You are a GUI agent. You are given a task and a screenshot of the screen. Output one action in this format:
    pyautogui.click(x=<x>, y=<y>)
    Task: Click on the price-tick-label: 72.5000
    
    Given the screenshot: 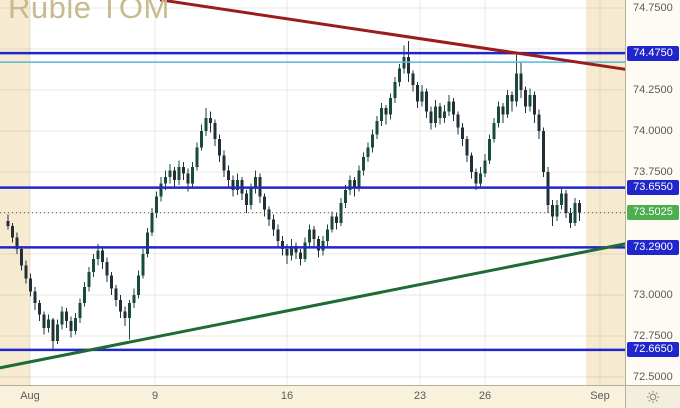 What is the action you would take?
    pyautogui.click(x=653, y=376)
    